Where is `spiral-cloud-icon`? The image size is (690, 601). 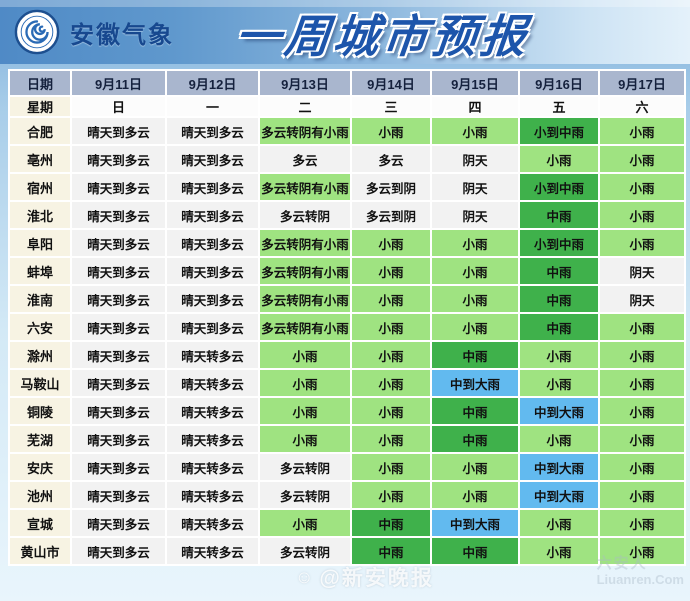 spiral-cloud-icon is located at coordinates (37, 32).